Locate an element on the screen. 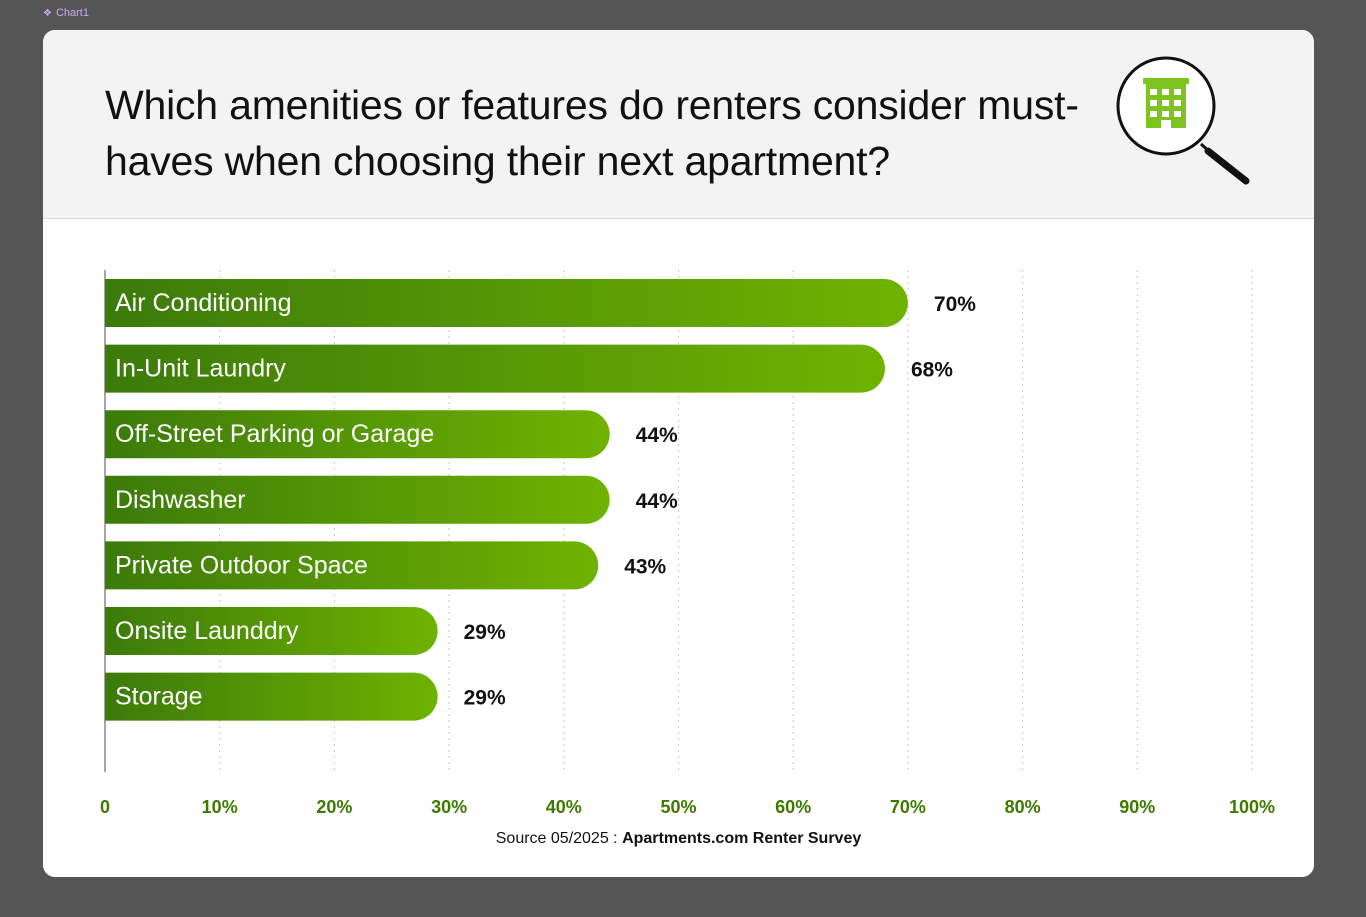 The height and width of the screenshot is (917, 1366). bar-category-label: Dishwasher is located at coordinates (180, 500).